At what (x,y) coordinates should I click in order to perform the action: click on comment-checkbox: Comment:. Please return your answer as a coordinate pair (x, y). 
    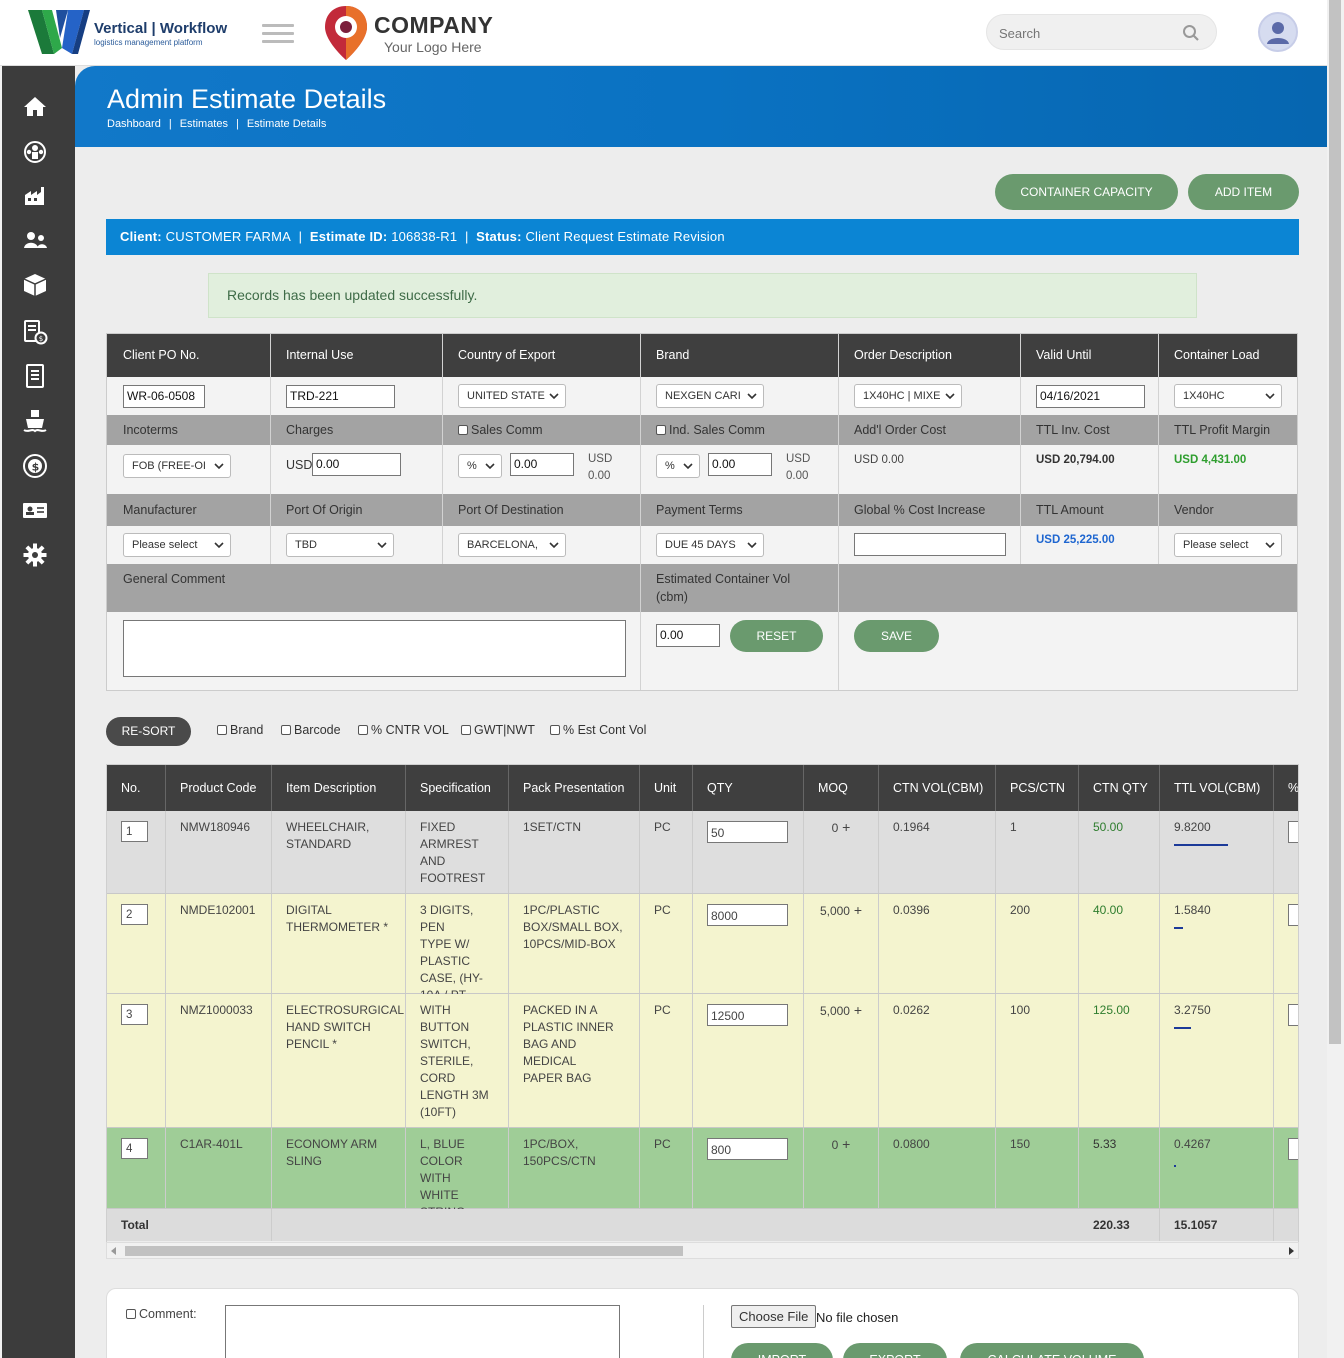
    Looking at the image, I should click on (161, 1314).